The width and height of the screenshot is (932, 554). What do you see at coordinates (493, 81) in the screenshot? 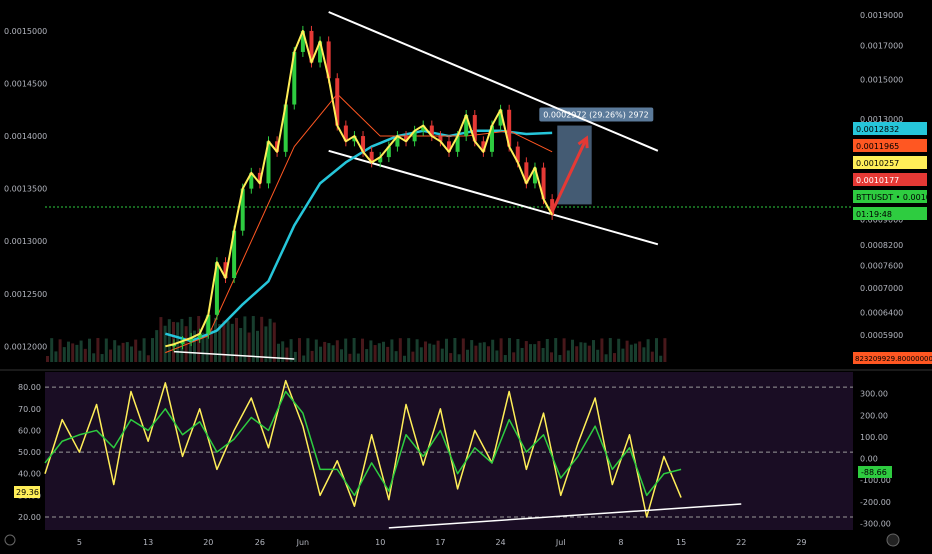
I see `channel-upper-line` at bounding box center [493, 81].